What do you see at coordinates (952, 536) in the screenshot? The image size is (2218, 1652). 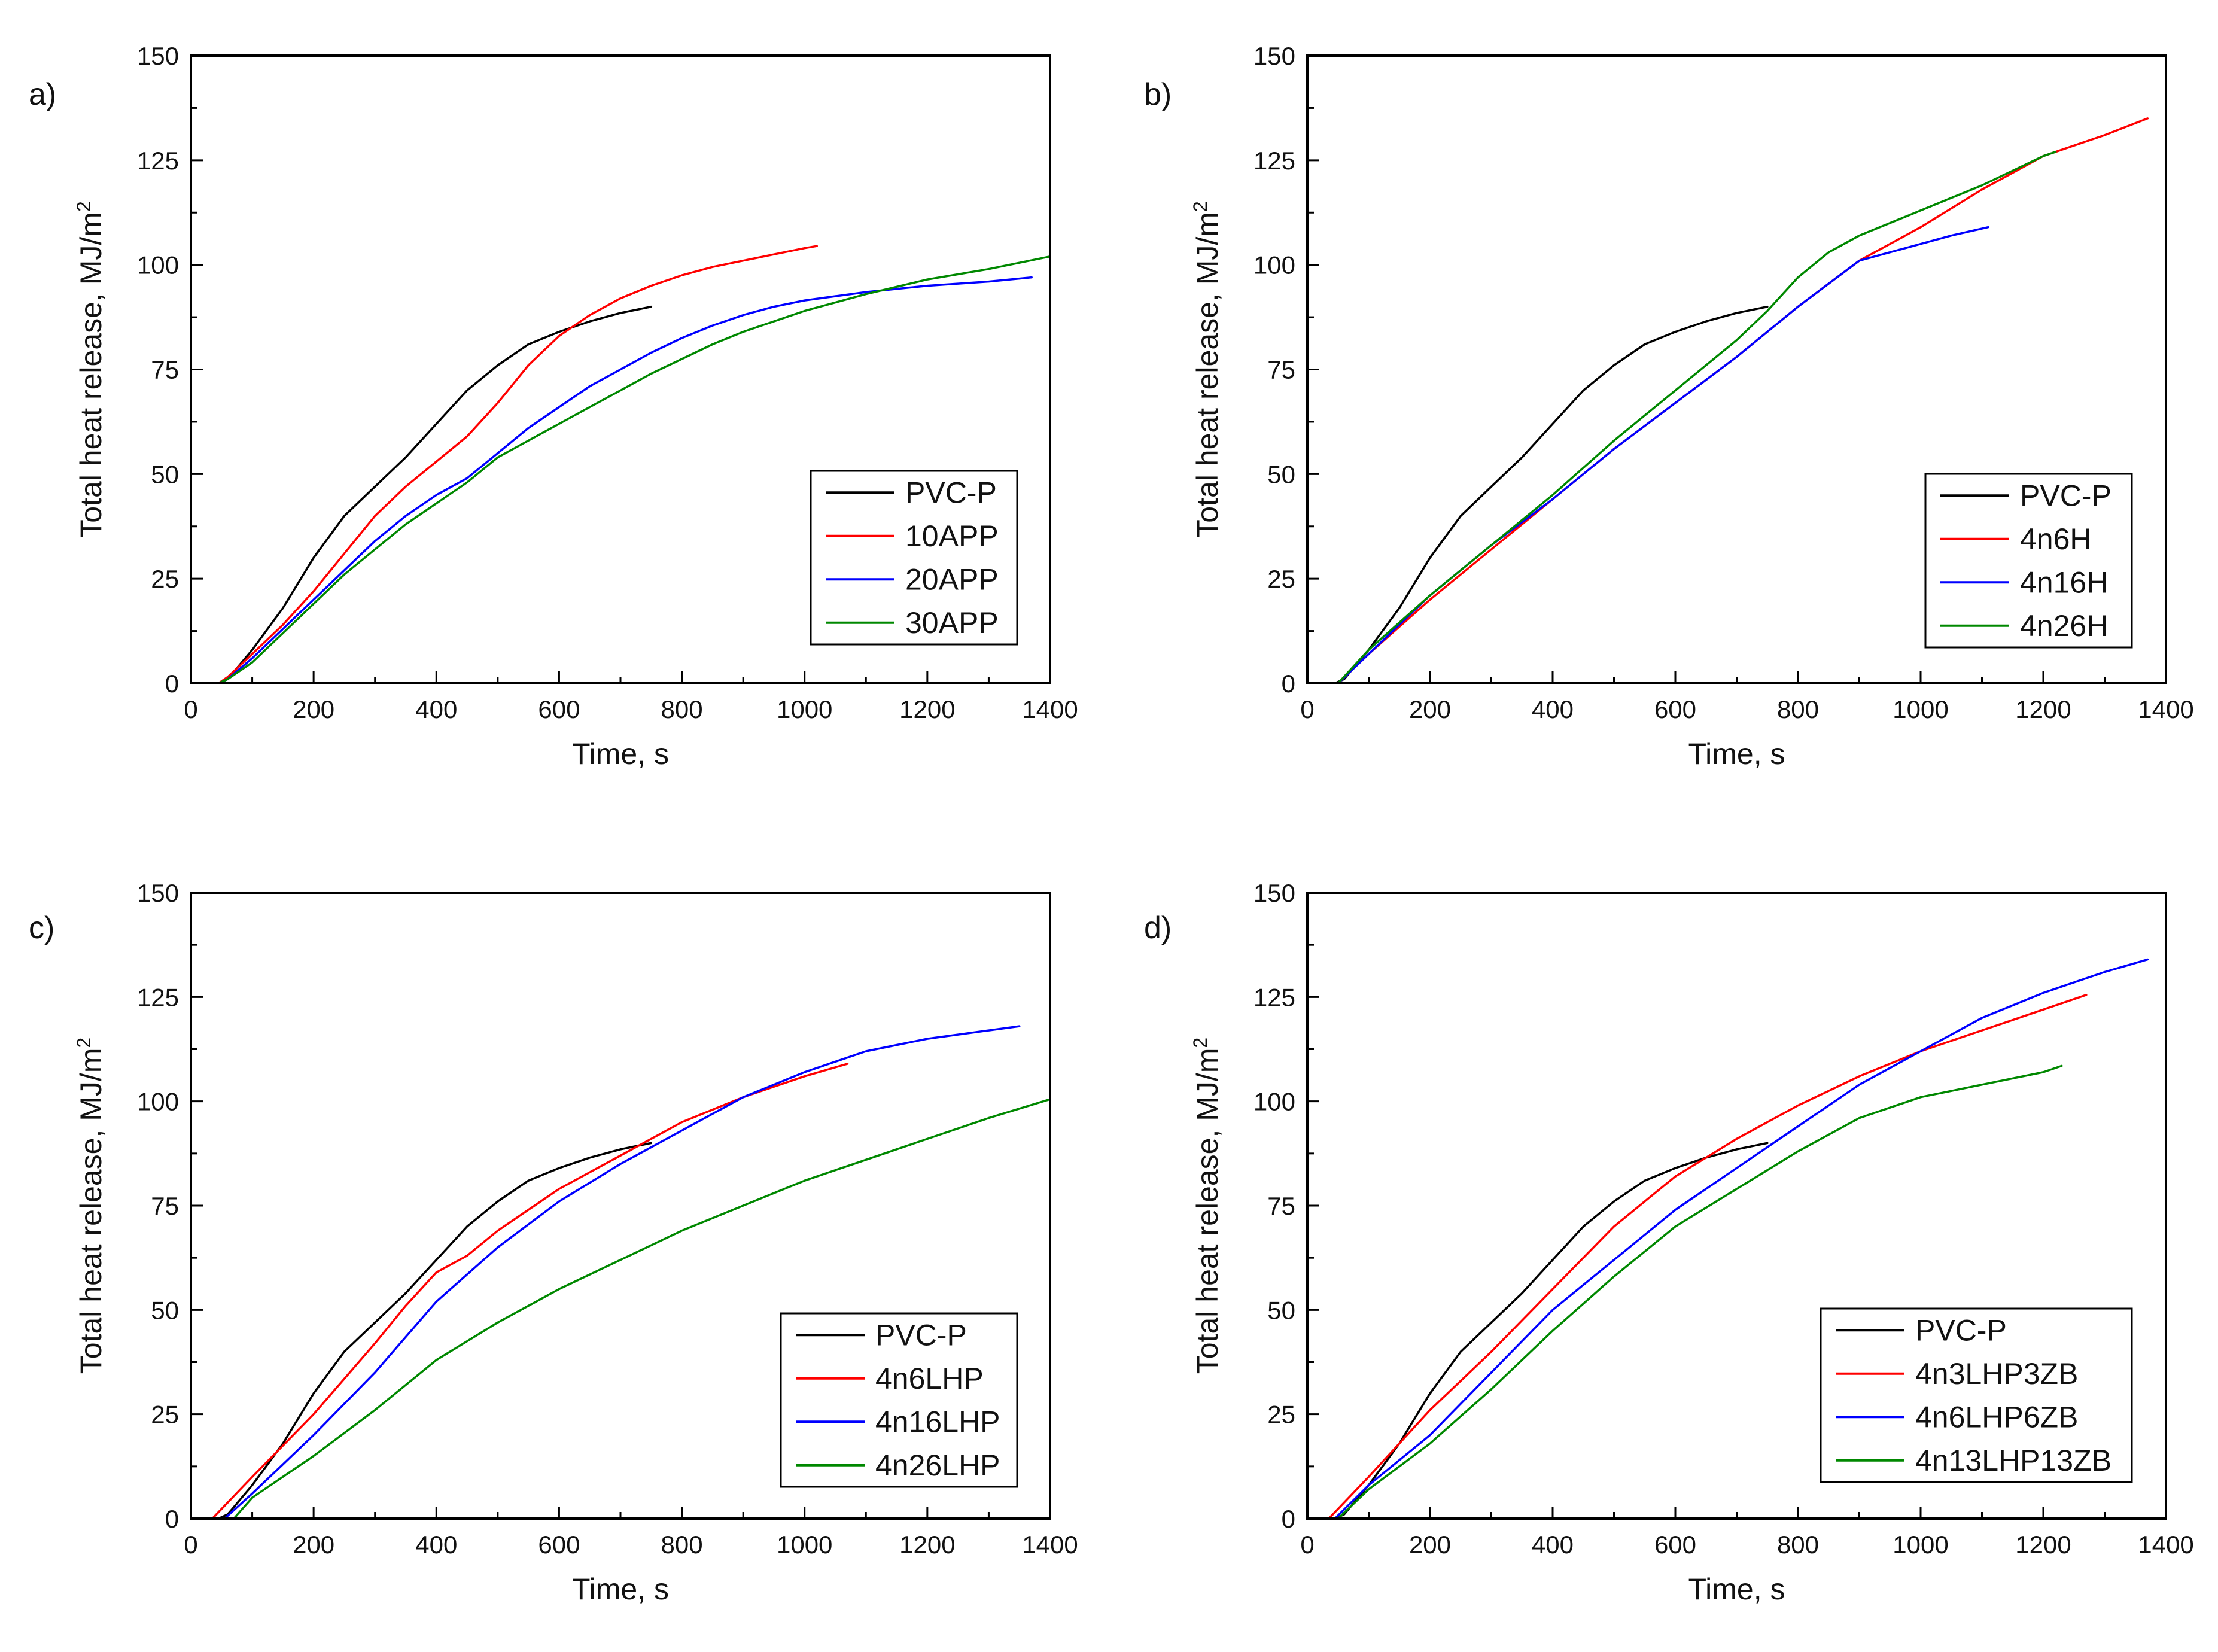 I see `legend-entry: 10APP` at bounding box center [952, 536].